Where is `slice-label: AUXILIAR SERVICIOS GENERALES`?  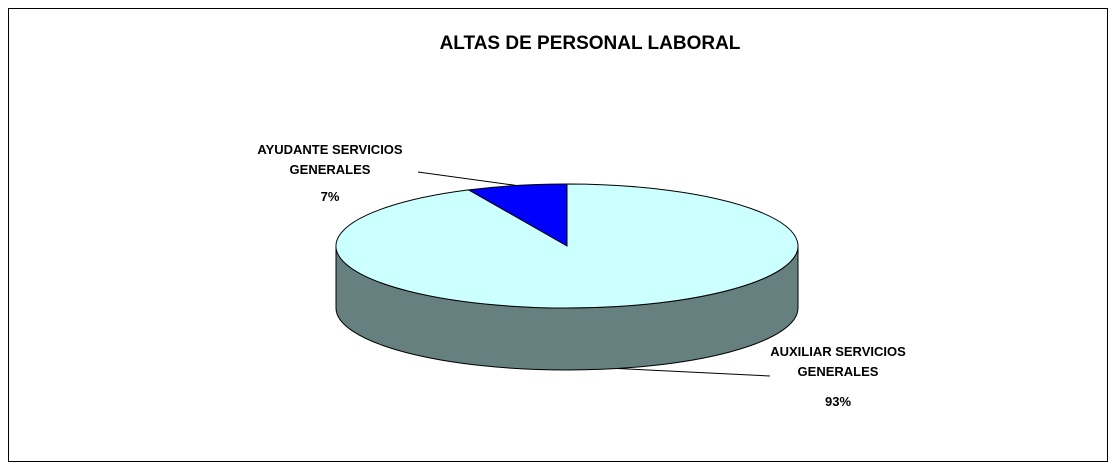
slice-label: AUXILIAR SERVICIOS GENERALES is located at coordinates (838, 361).